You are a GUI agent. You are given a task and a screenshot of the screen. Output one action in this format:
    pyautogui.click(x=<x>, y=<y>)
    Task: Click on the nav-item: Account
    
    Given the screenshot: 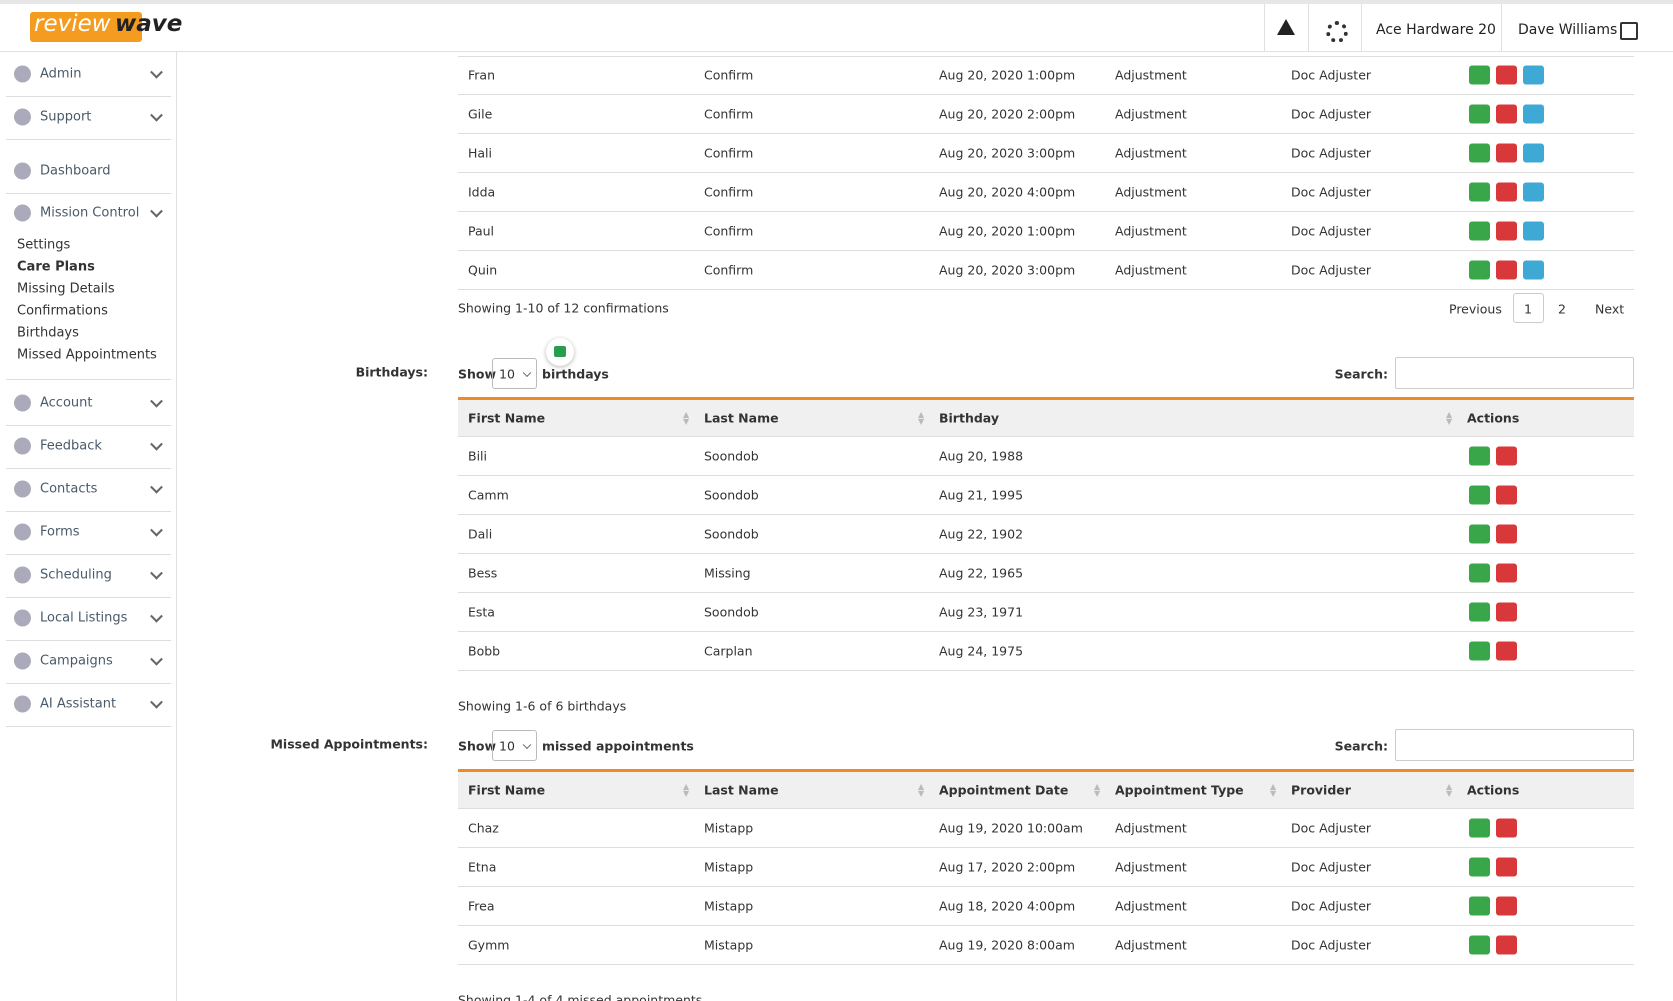 What is the action you would take?
    pyautogui.click(x=66, y=403)
    